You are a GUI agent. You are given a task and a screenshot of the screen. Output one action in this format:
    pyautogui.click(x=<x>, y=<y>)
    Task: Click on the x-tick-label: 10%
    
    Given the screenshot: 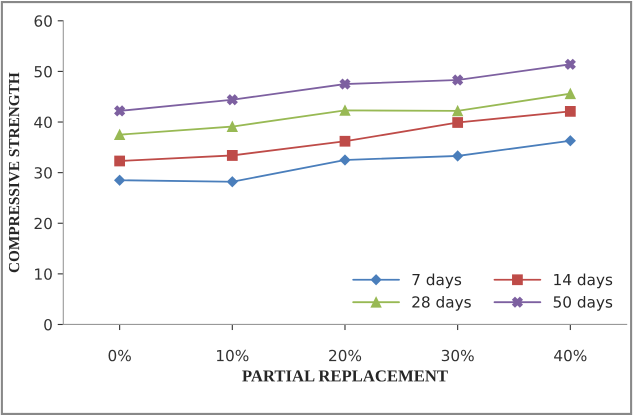 What is the action you would take?
    pyautogui.click(x=232, y=356)
    